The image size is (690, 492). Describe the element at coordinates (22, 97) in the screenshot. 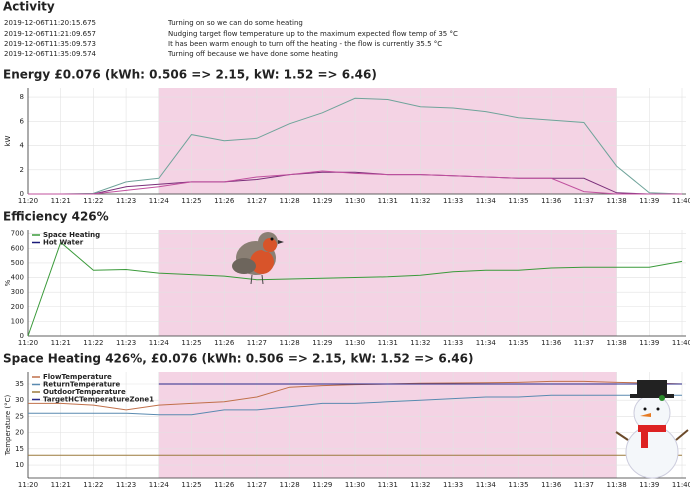

I see `y-tick-label: 8` at that location.